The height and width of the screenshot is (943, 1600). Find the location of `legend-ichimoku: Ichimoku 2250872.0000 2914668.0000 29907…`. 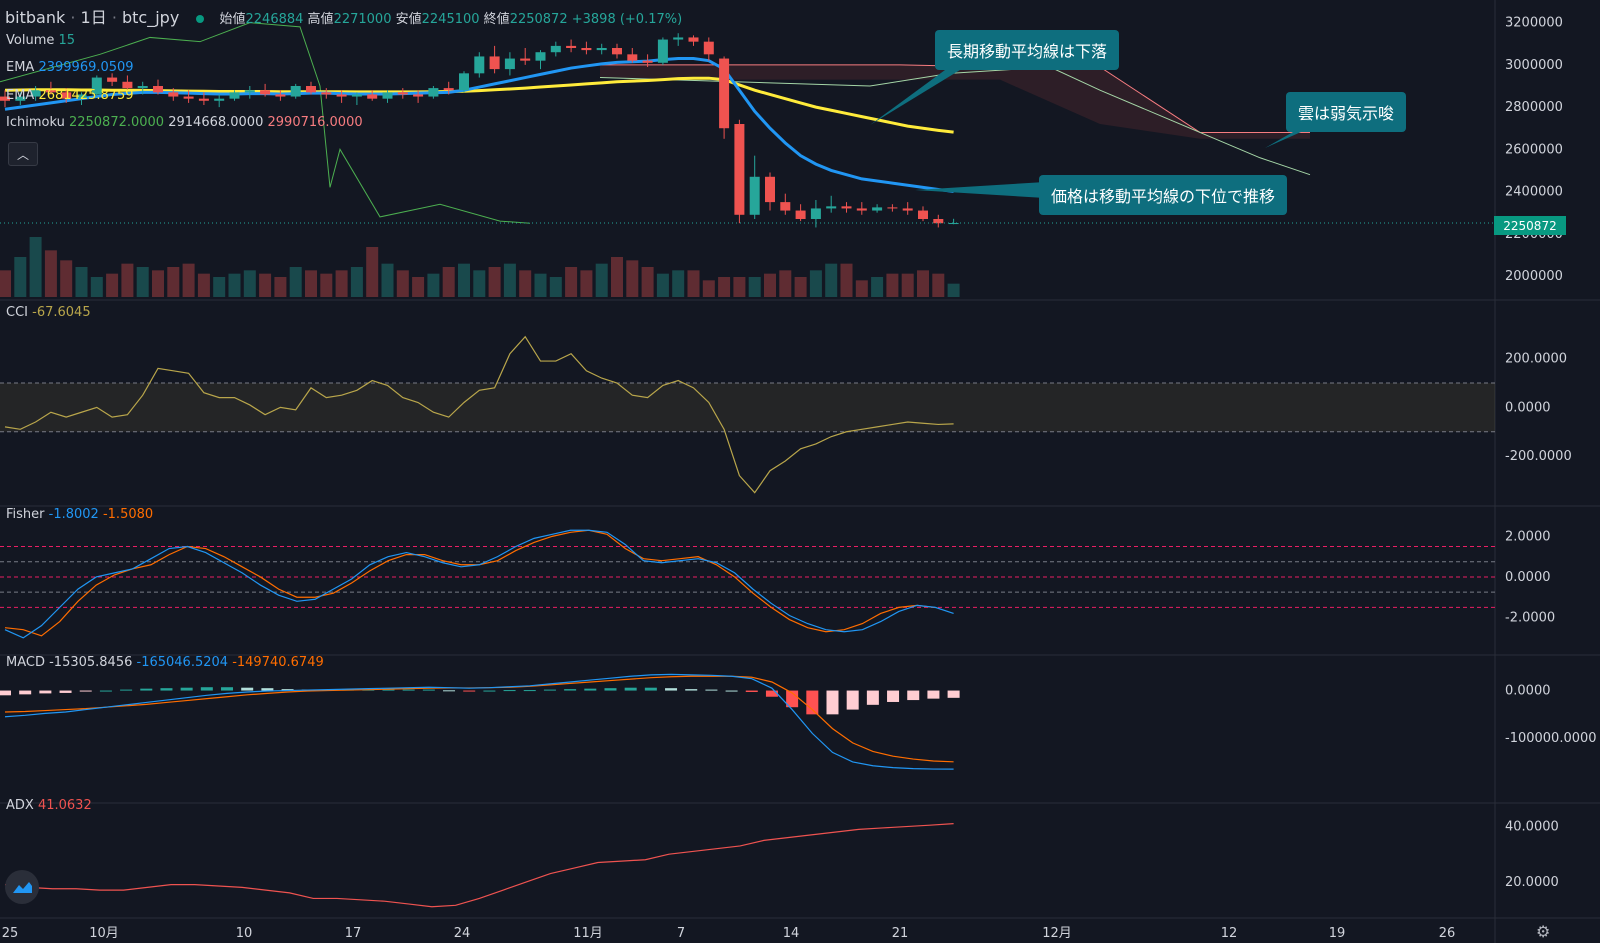

legend-ichimoku: Ichimoku 2250872.0000 2914668.0000 29907… is located at coordinates (184, 122).